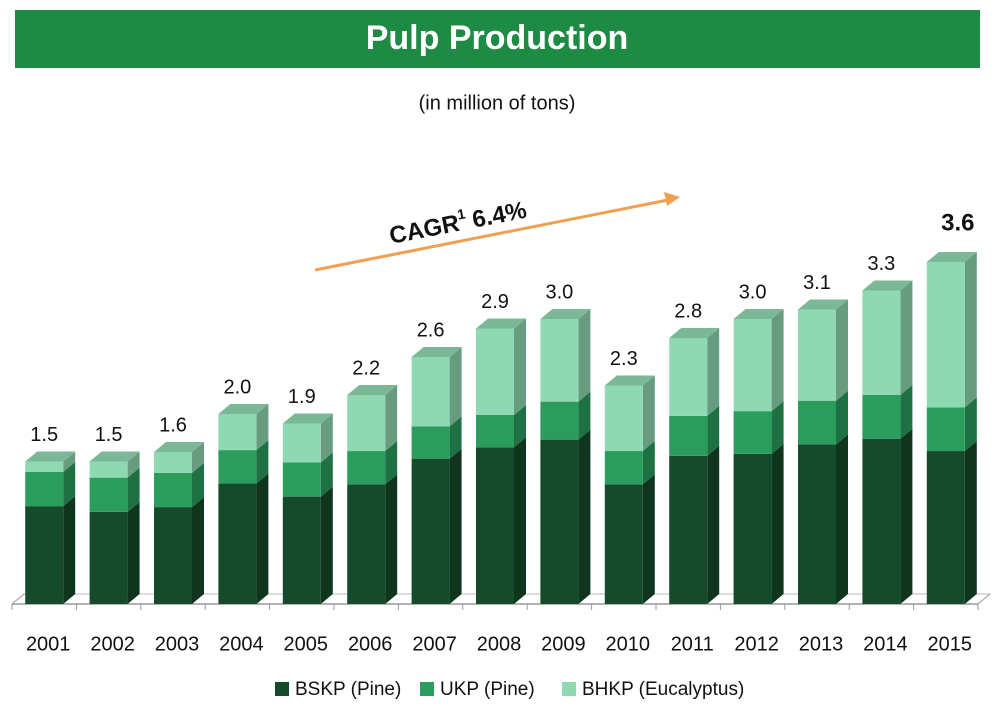  What do you see at coordinates (563, 644) in the screenshot?
I see `x-tick-label: 2009` at bounding box center [563, 644].